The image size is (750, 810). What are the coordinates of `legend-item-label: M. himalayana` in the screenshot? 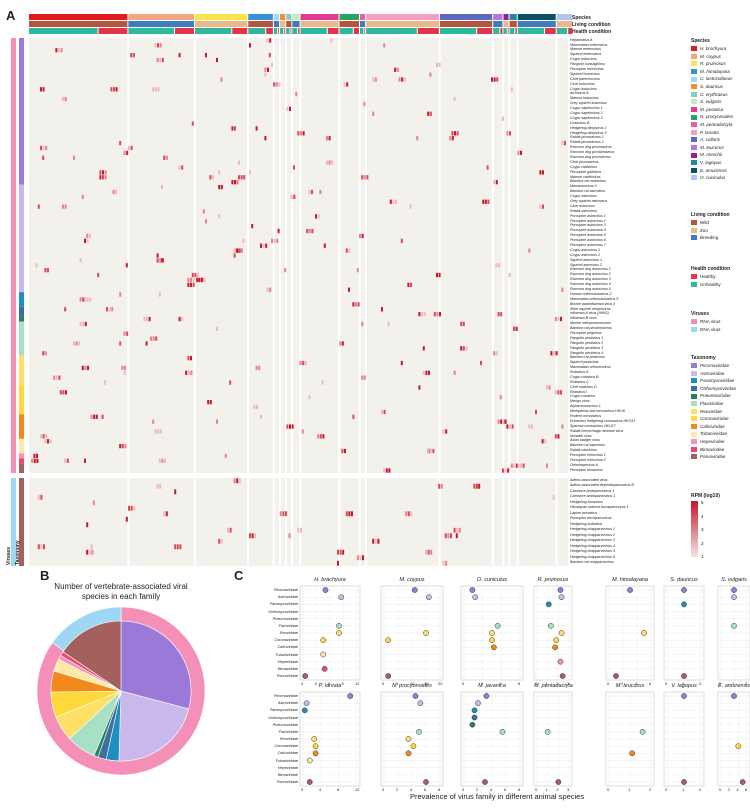 It's located at (715, 71).